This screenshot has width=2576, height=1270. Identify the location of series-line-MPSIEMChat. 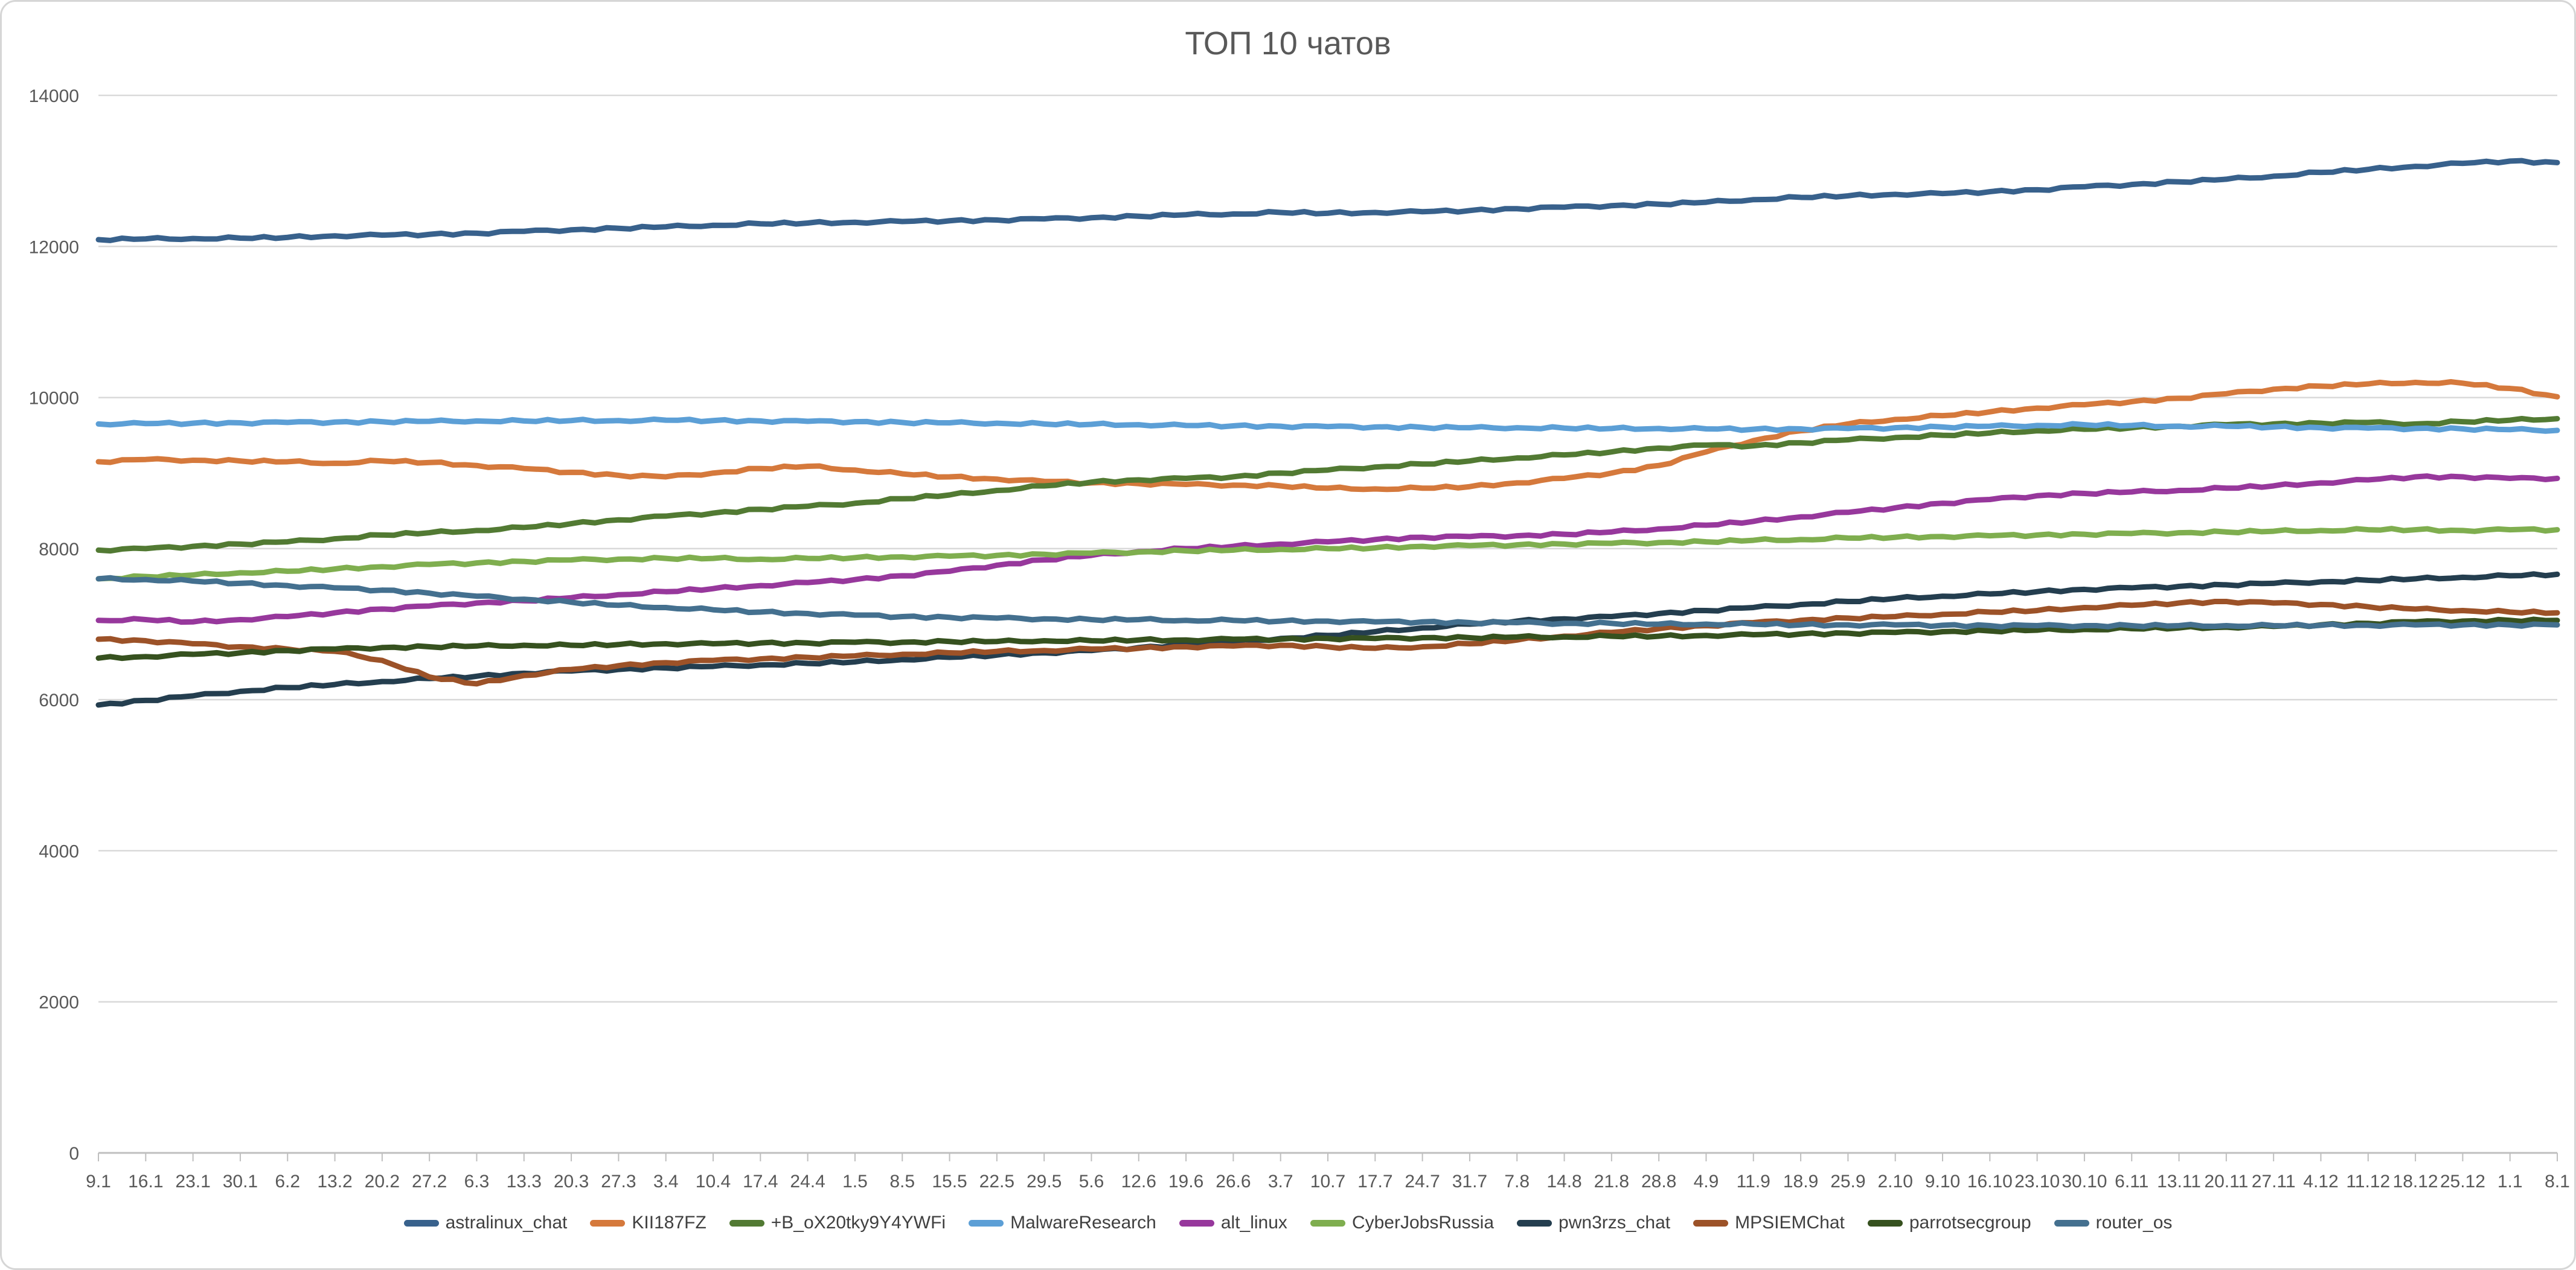
(1327, 643).